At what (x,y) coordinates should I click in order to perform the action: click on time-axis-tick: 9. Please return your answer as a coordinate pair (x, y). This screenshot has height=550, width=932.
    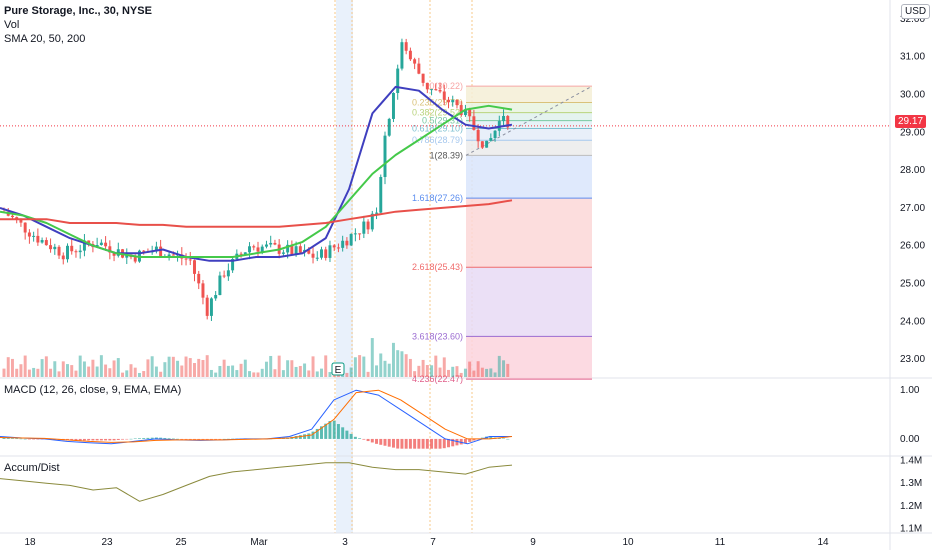
    Looking at the image, I should click on (533, 542).